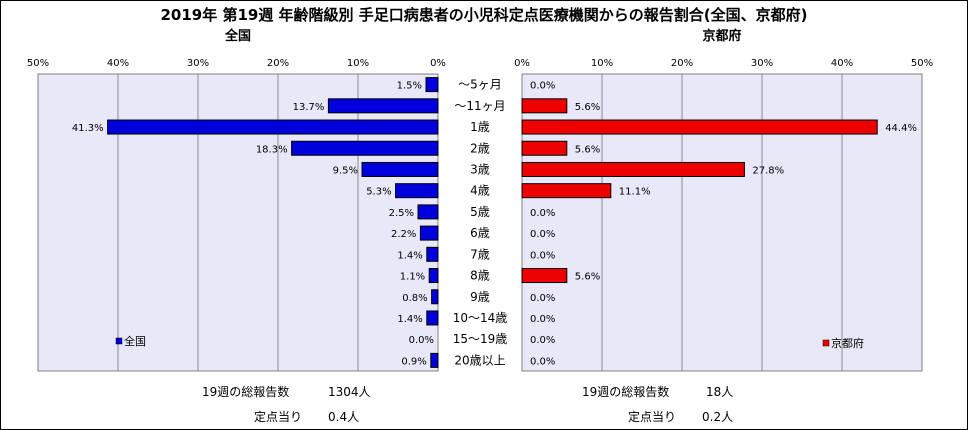  What do you see at coordinates (414, 298) in the screenshot?
I see `national-value-label: 0.8%` at bounding box center [414, 298].